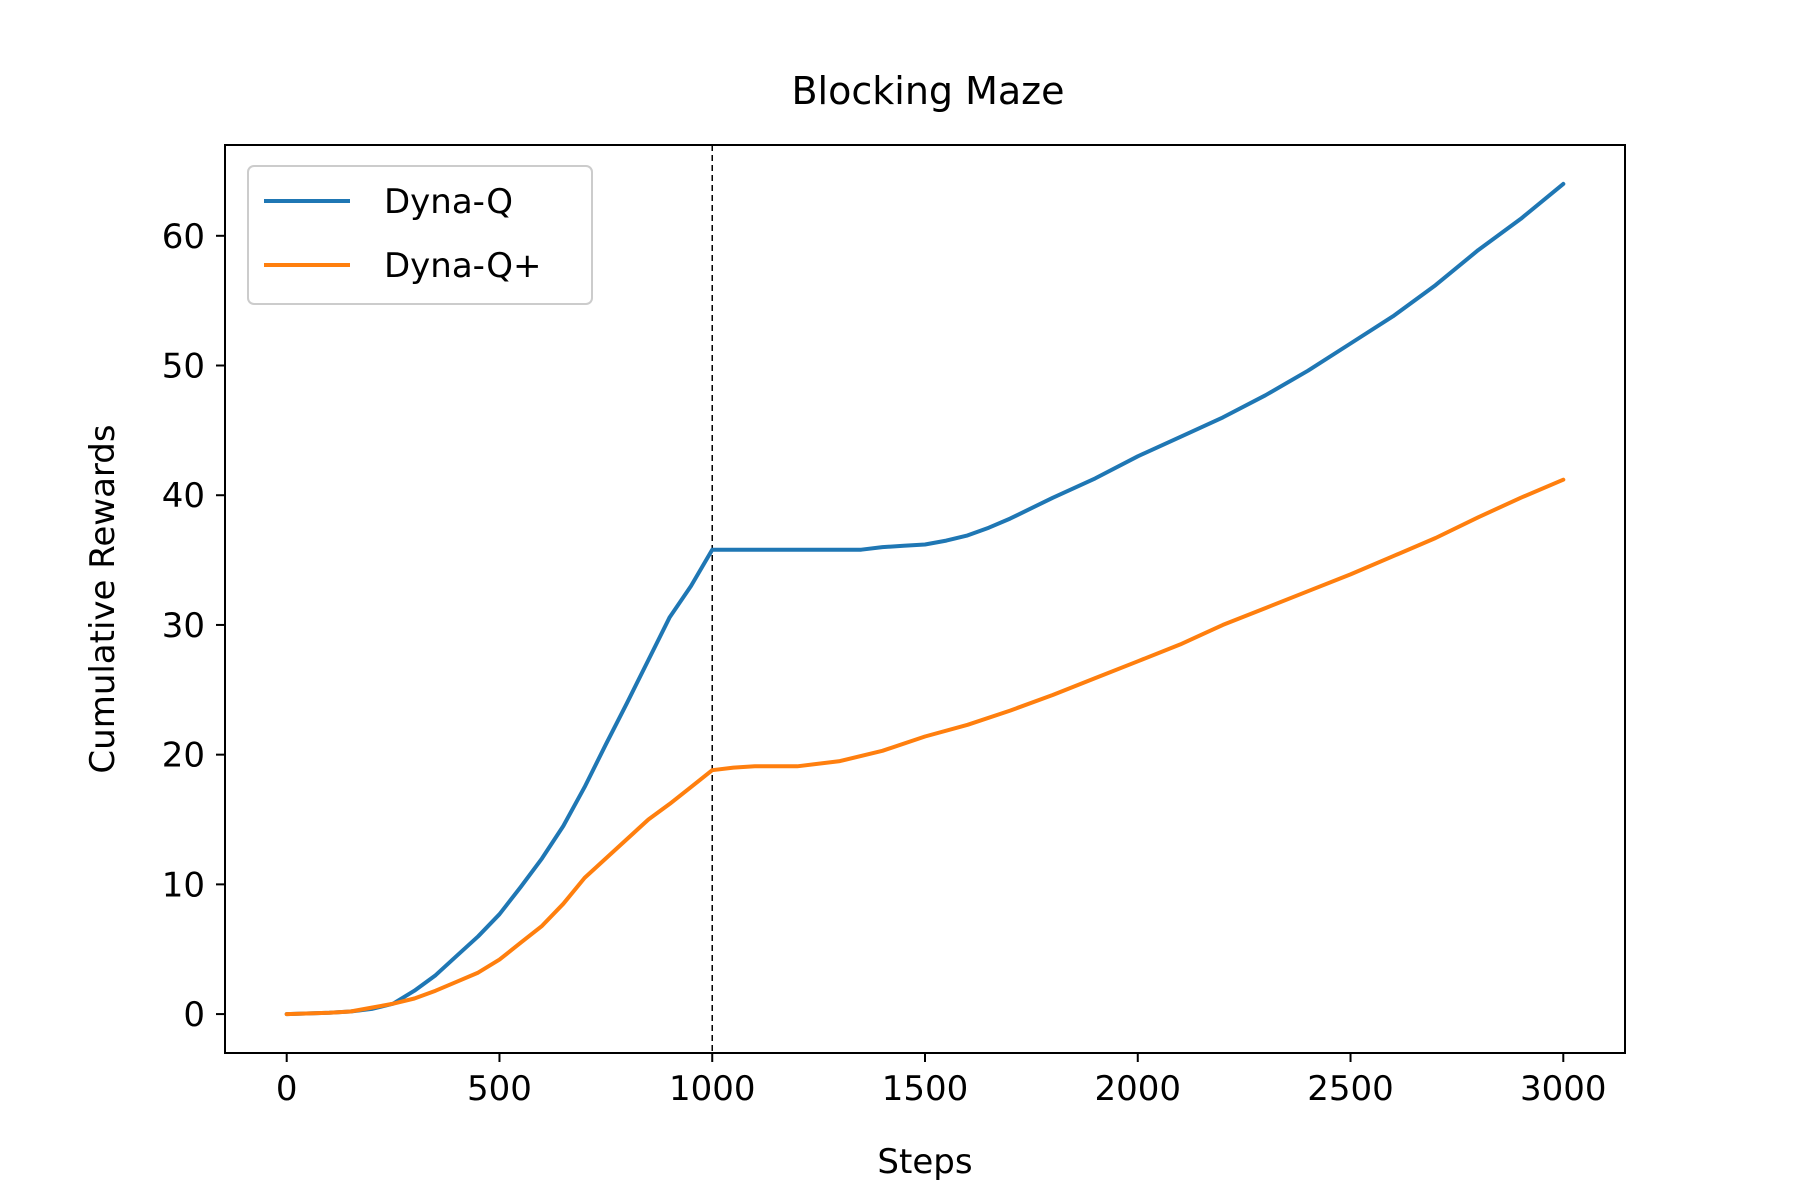 This screenshot has height=1204, width=1800. Describe the element at coordinates (183, 496) in the screenshot. I see `y-tick-label: 40` at that location.